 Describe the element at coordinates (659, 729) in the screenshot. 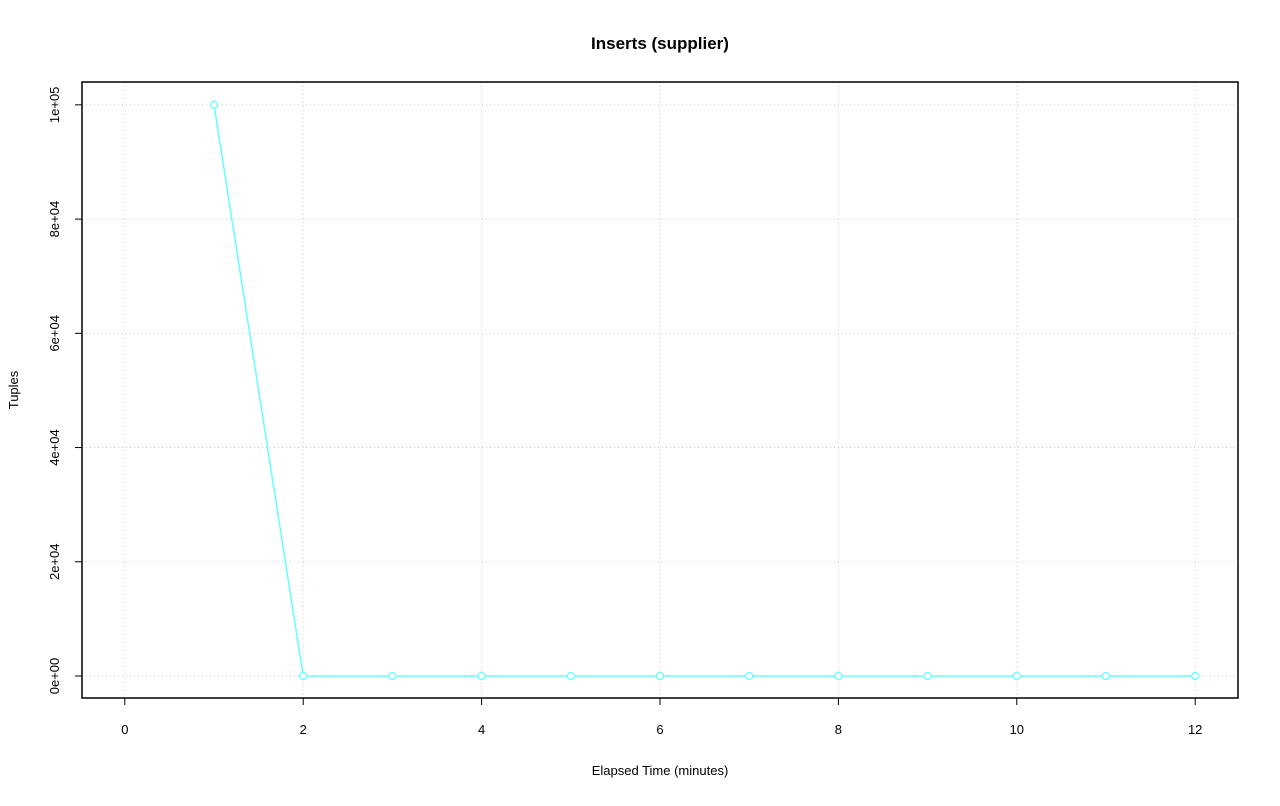

I see `x-tick-label: 6` at that location.